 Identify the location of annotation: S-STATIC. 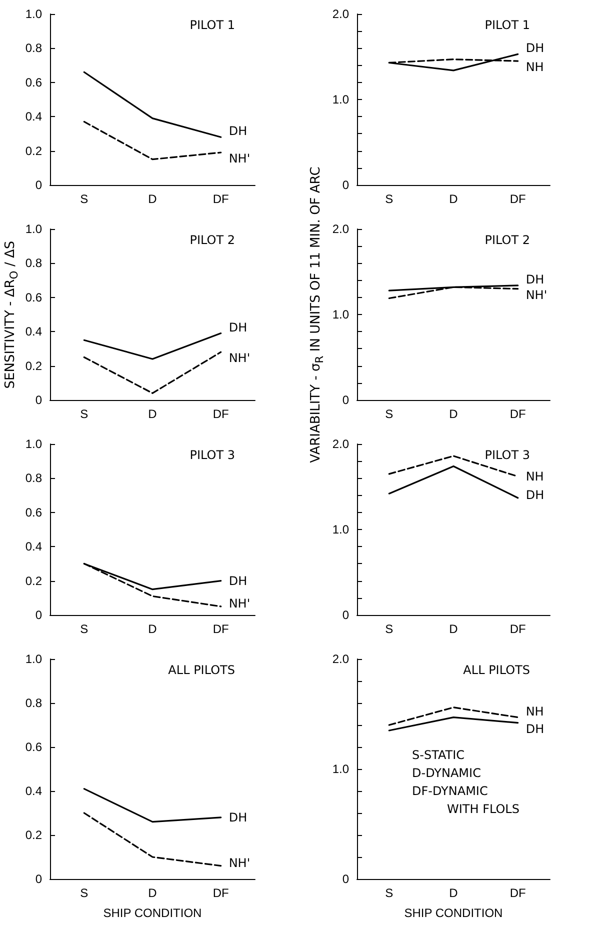
(438, 755).